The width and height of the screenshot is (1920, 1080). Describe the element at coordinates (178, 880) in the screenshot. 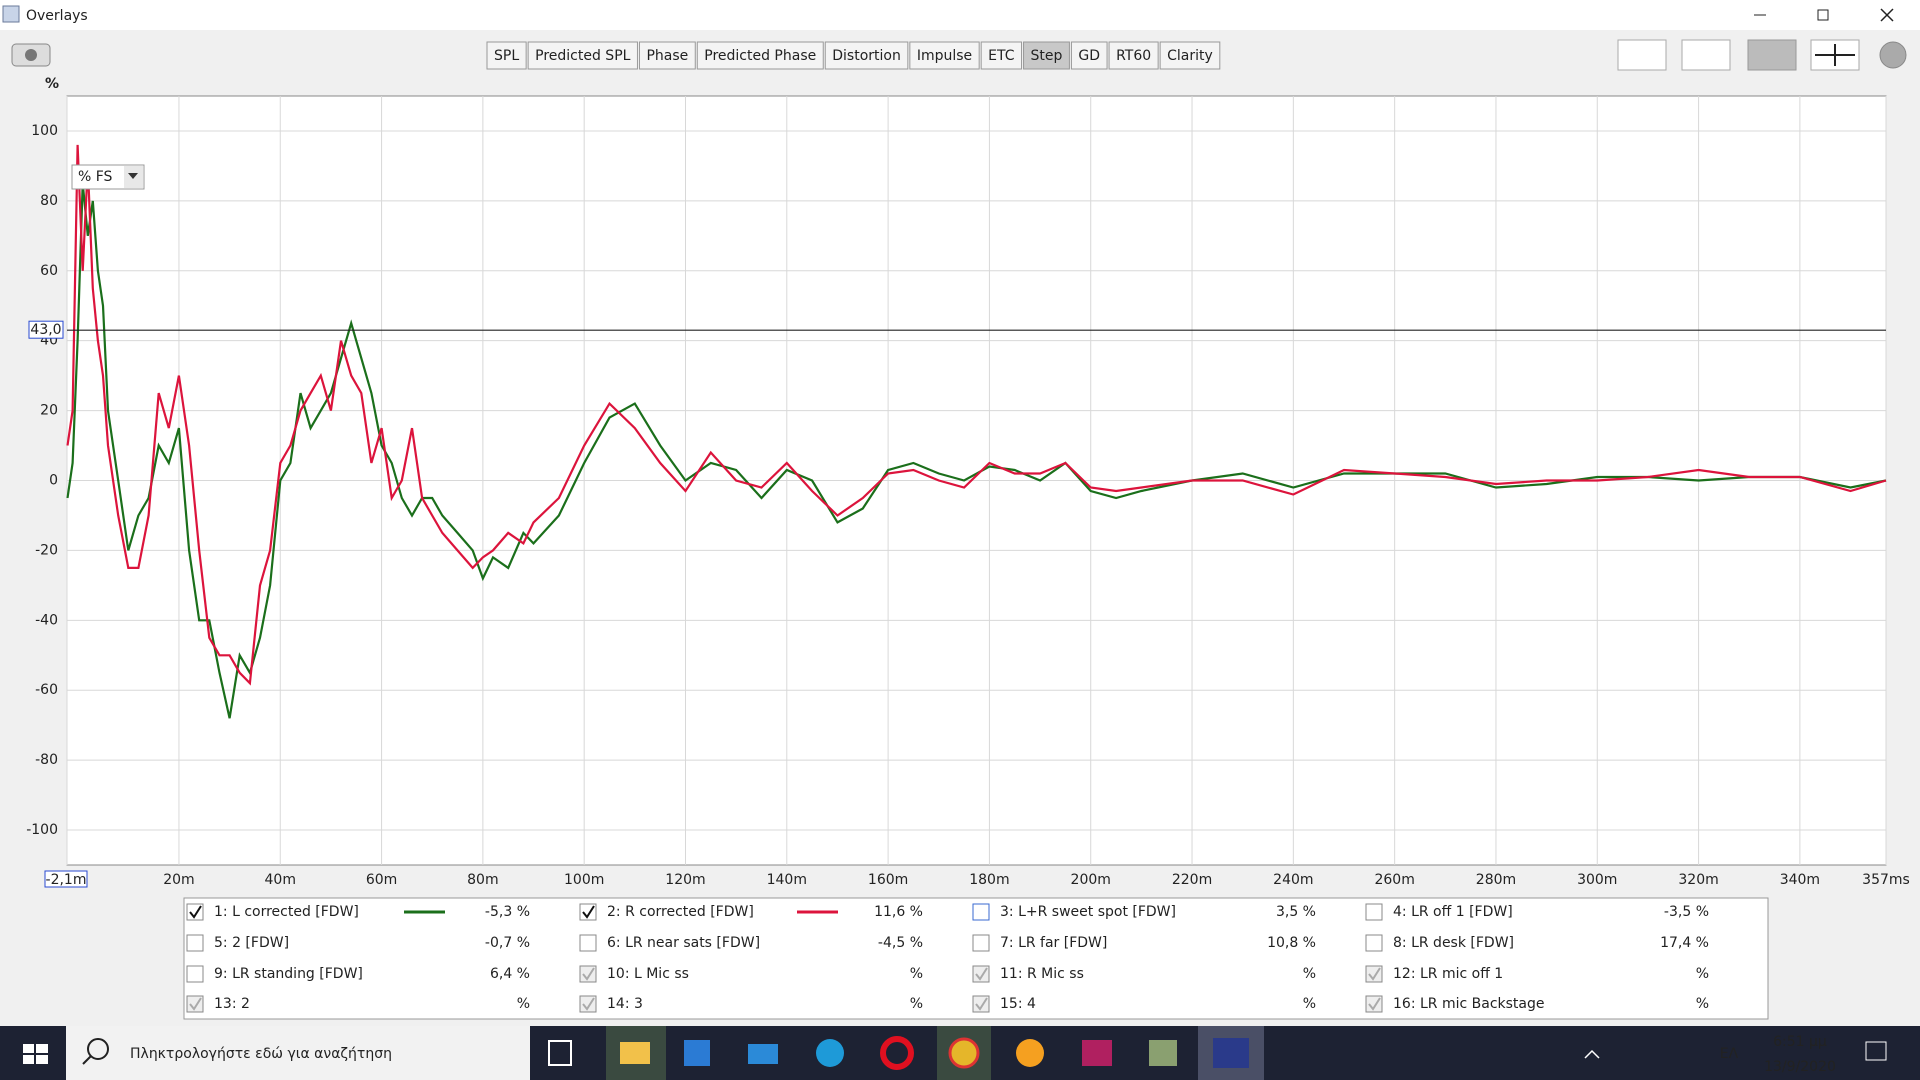

I see `x-tick-label: 20m` at that location.